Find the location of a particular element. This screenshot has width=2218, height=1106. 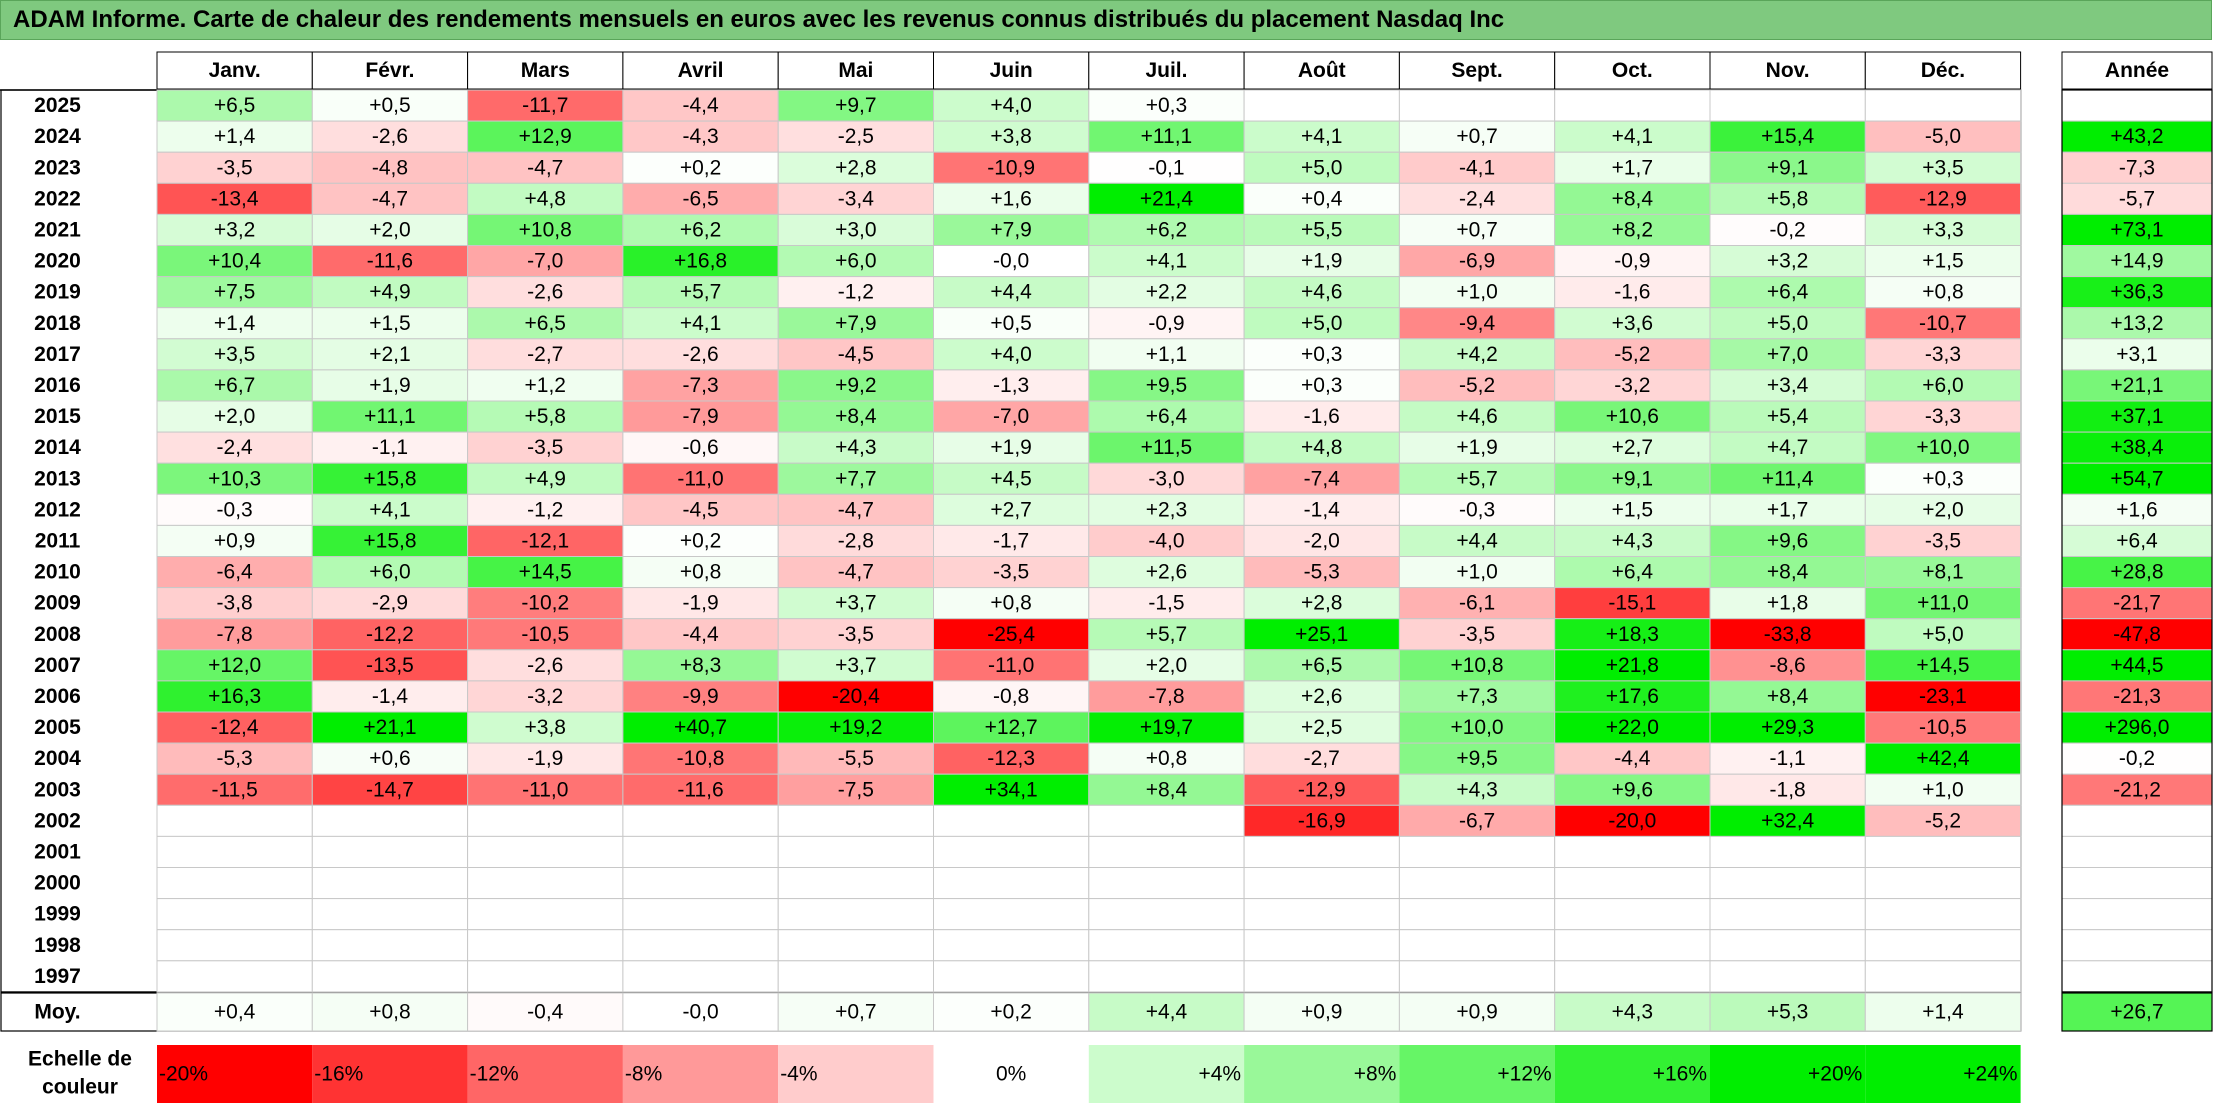

cell-value: +6,7 is located at coordinates (234, 385).